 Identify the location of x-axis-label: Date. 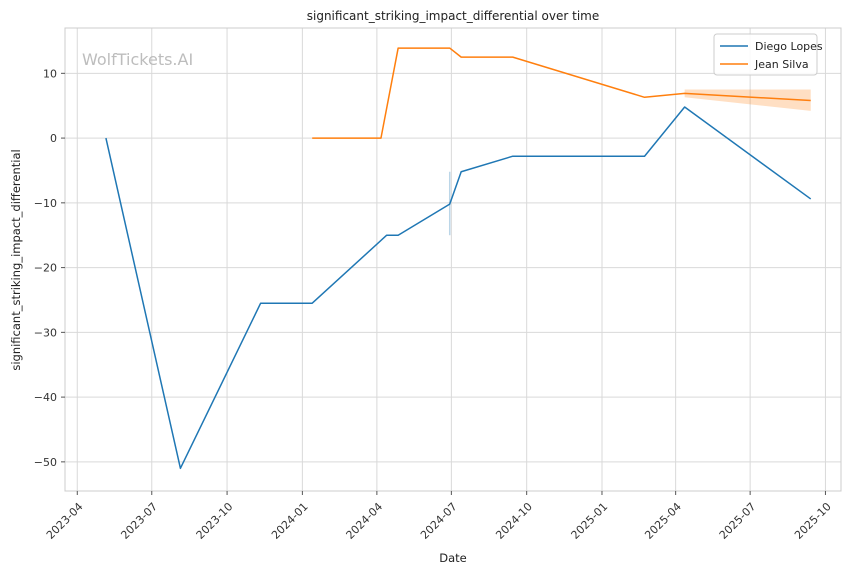
(453, 558).